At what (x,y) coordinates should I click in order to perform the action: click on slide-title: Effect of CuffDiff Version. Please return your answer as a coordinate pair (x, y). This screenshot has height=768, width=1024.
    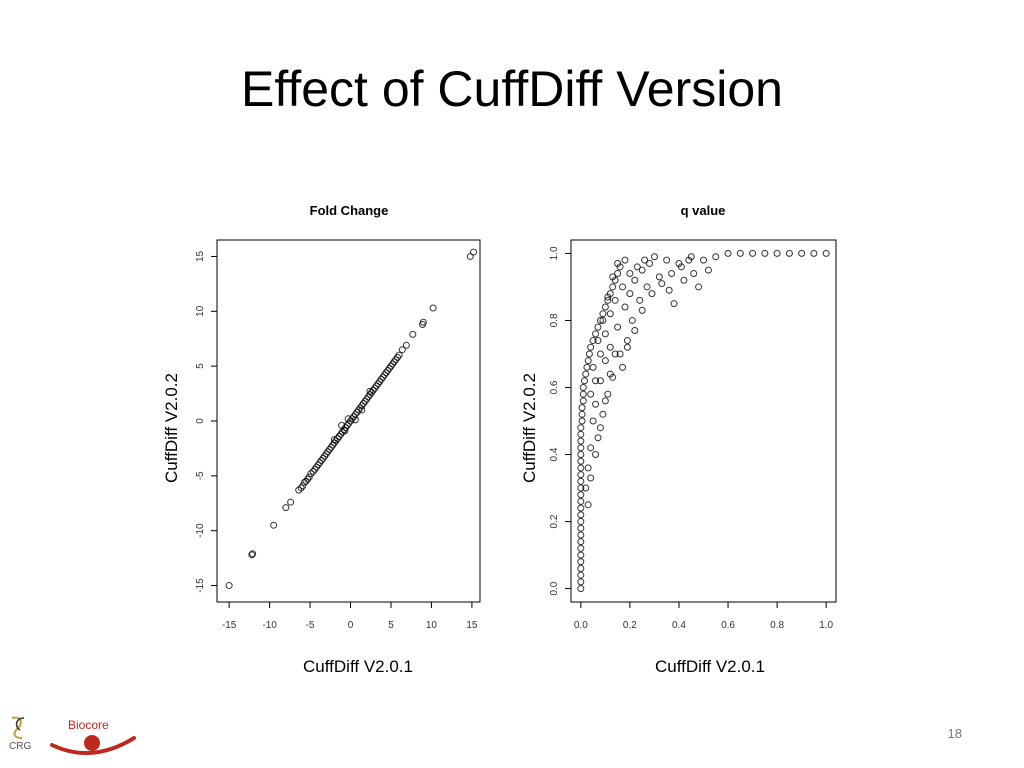
    Looking at the image, I should click on (512, 89).